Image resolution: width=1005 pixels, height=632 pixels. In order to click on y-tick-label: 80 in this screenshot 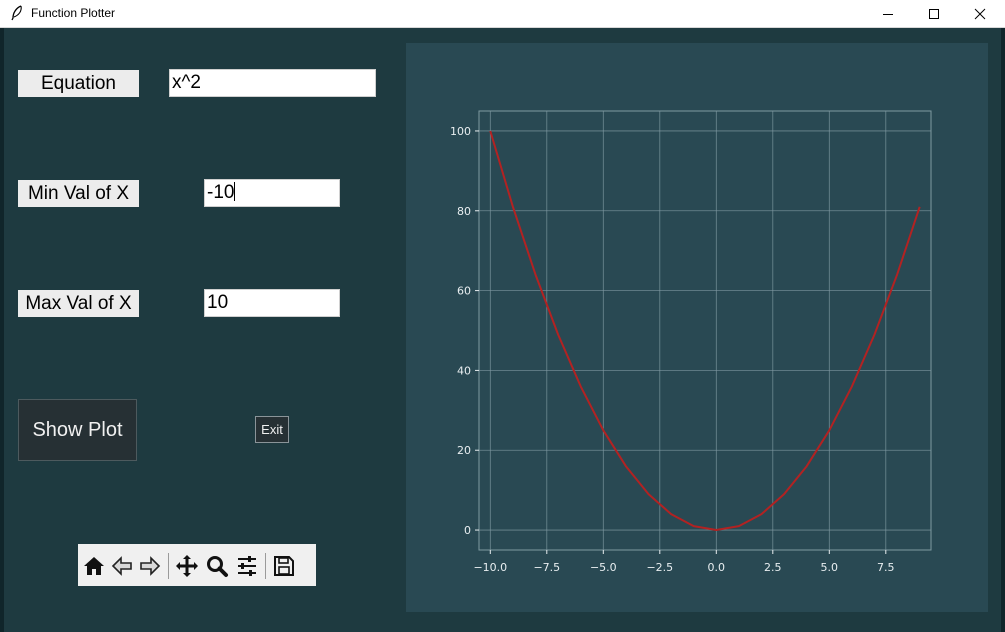, I will do `click(464, 211)`.